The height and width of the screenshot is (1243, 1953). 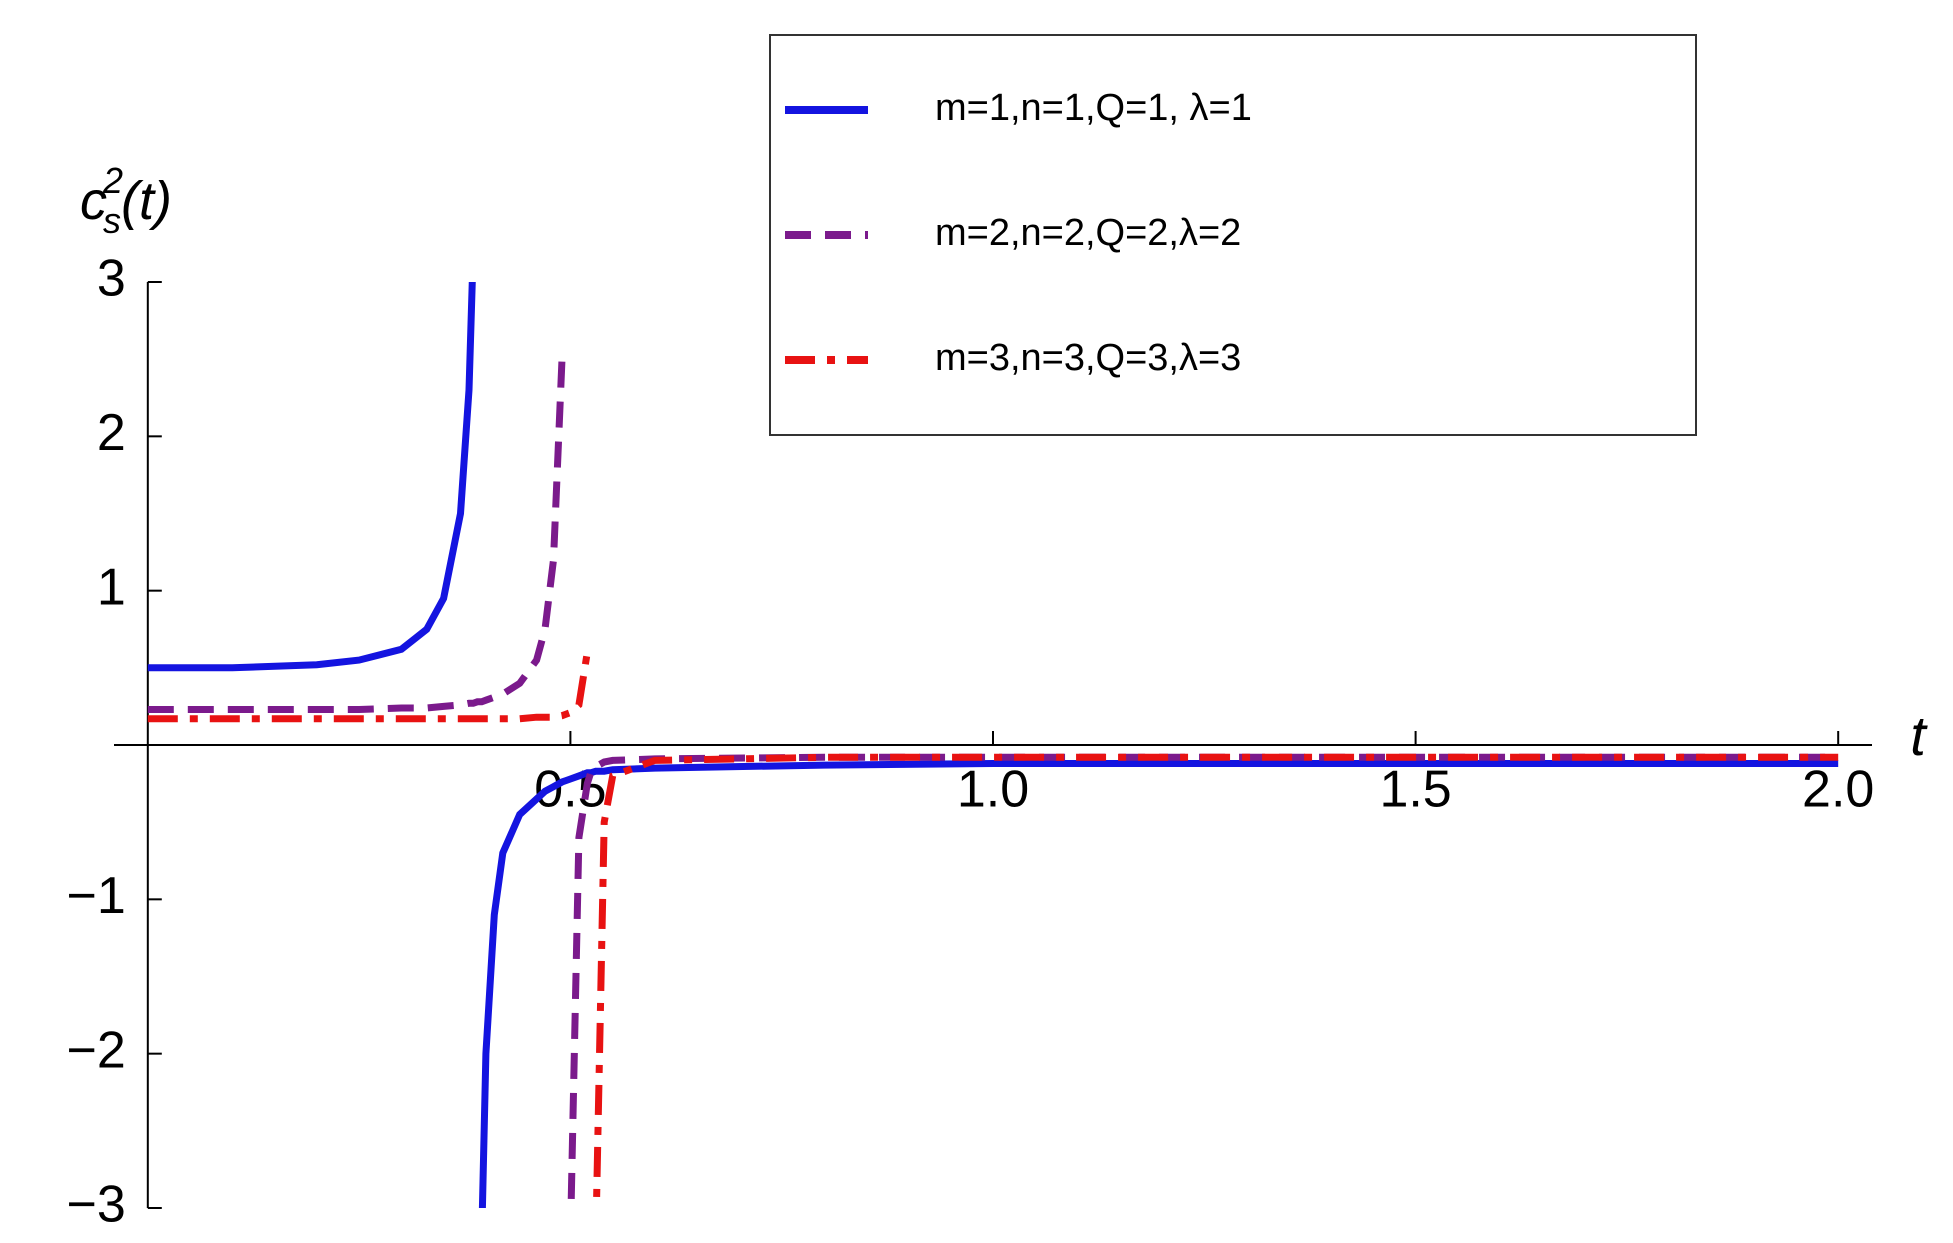 I want to click on y-tick-label: 2, so click(x=111, y=433).